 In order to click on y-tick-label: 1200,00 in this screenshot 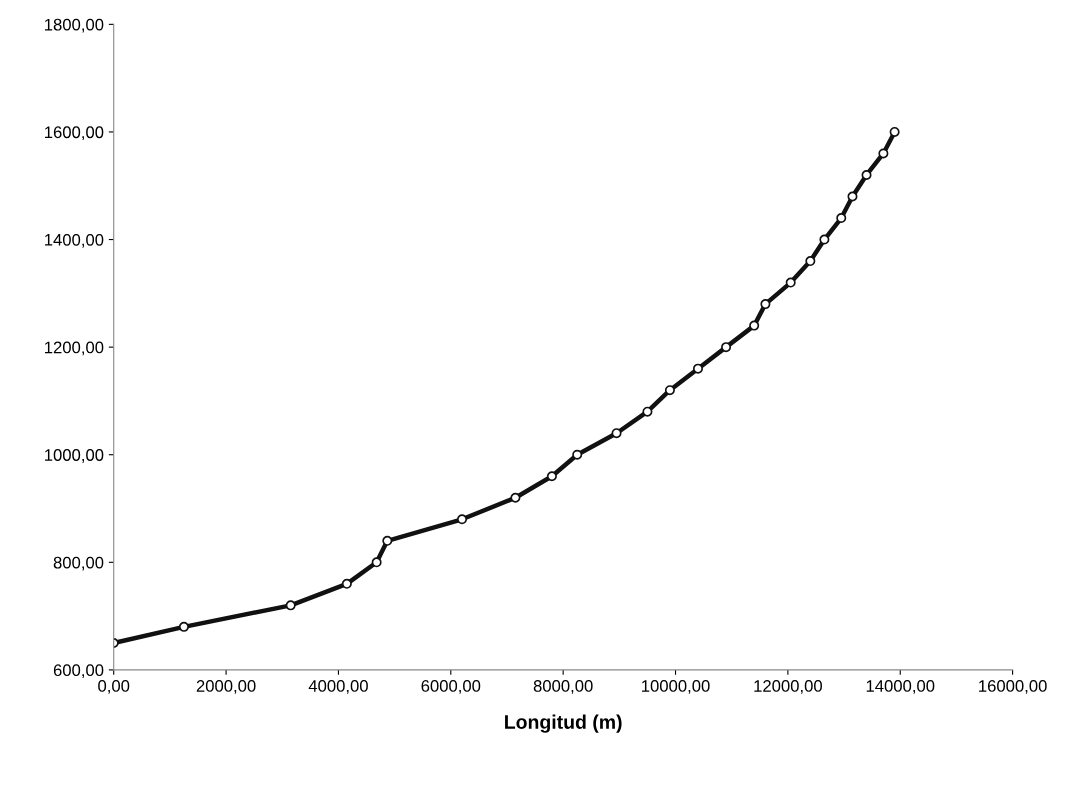, I will do `click(74, 348)`.